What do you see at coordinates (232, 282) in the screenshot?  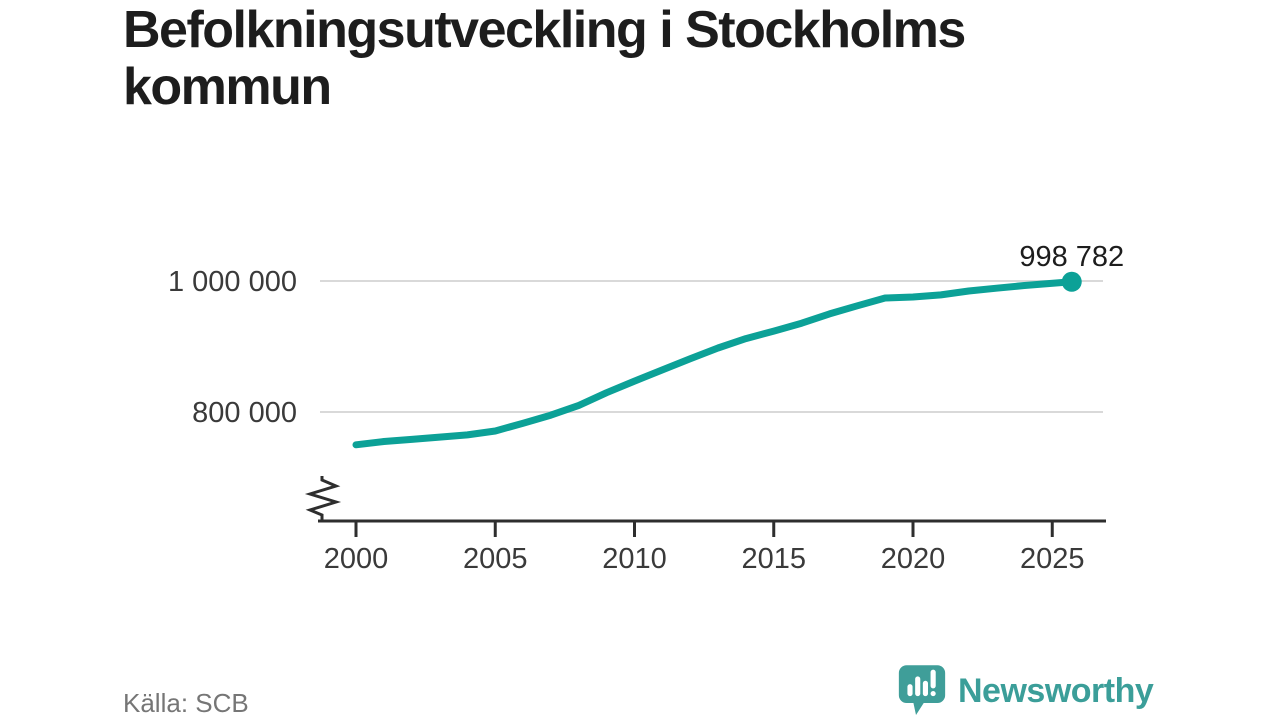 I see `y-tick-label: 1 000 000` at bounding box center [232, 282].